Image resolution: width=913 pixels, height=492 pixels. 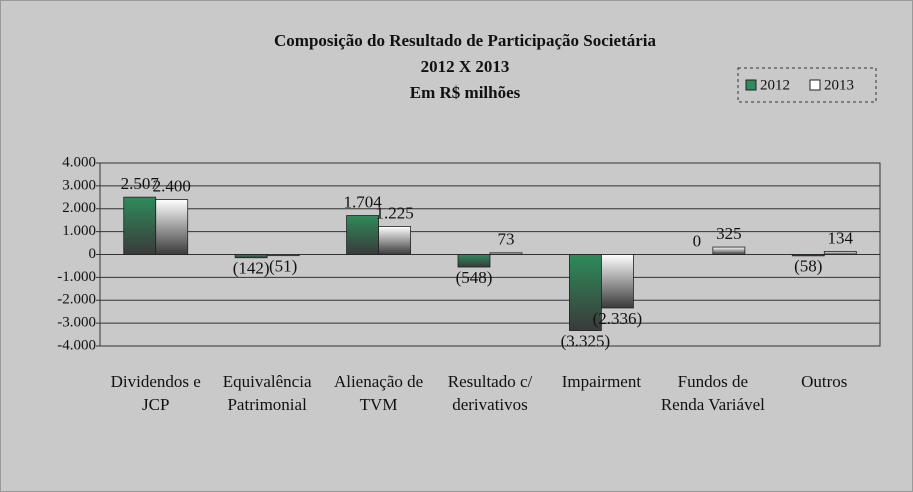 What do you see at coordinates (808, 266) in the screenshot?
I see `value-label: (58)` at bounding box center [808, 266].